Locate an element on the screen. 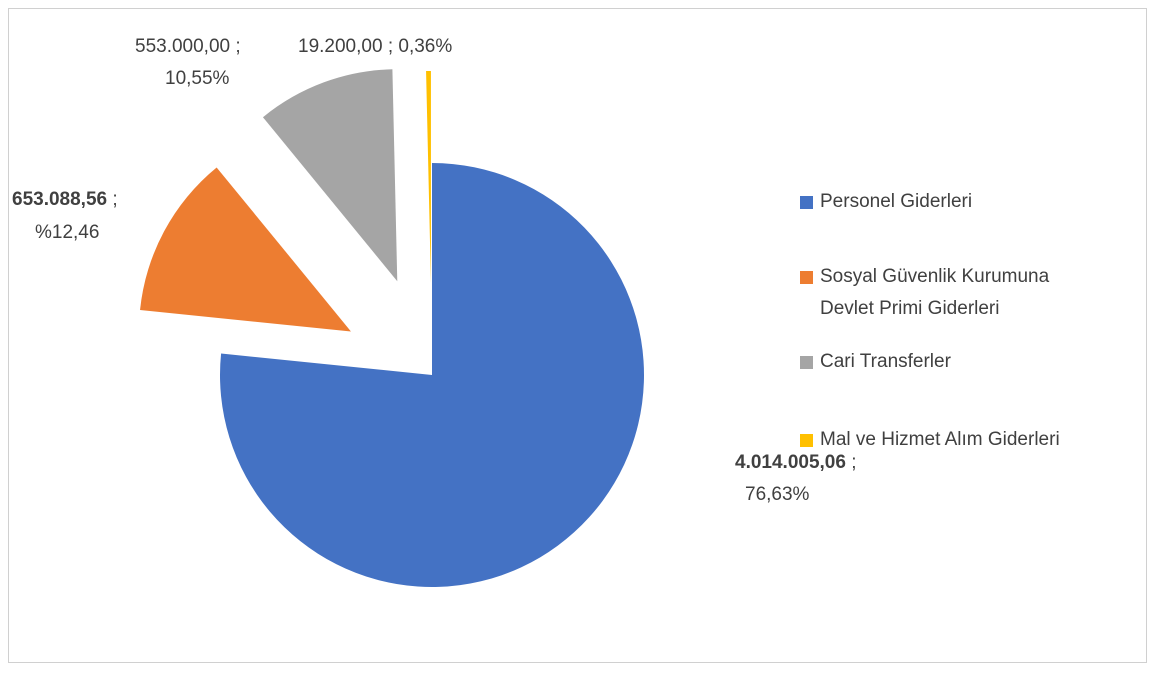 The width and height of the screenshot is (1155, 675). legend-item: Mal ve Hizmet Alım Giderleri is located at coordinates (950, 440).